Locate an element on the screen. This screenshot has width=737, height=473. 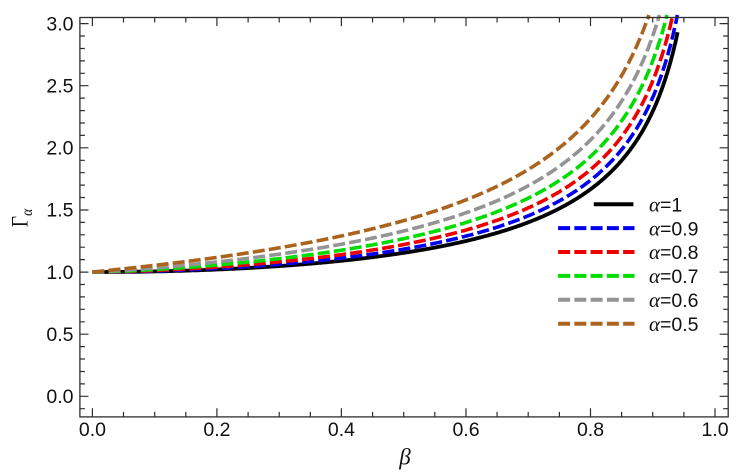
svg-text: 0.8 is located at coordinates (590, 430).